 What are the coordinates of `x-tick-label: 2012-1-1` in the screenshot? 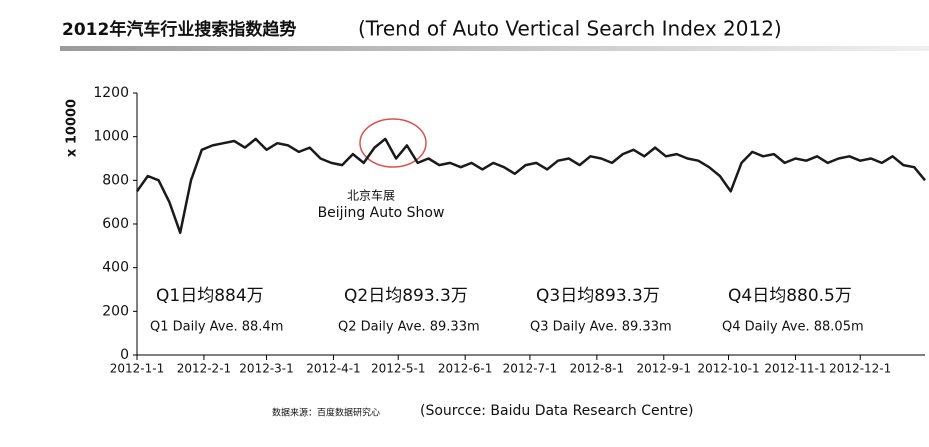 It's located at (137, 369).